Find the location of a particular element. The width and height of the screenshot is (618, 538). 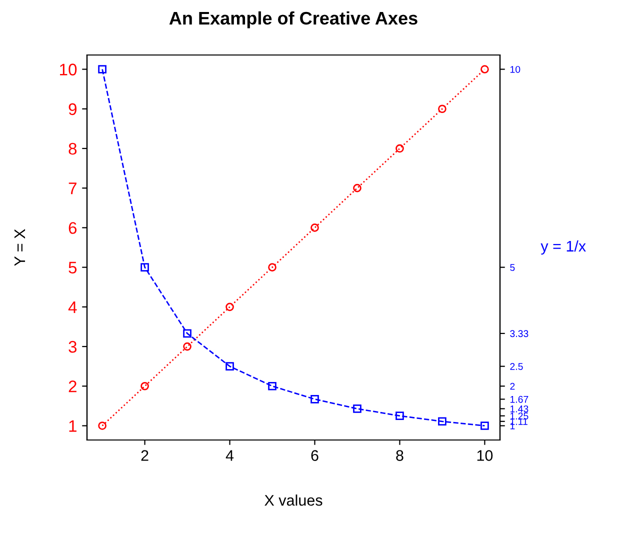

x-tick-label: 6 is located at coordinates (314, 455).